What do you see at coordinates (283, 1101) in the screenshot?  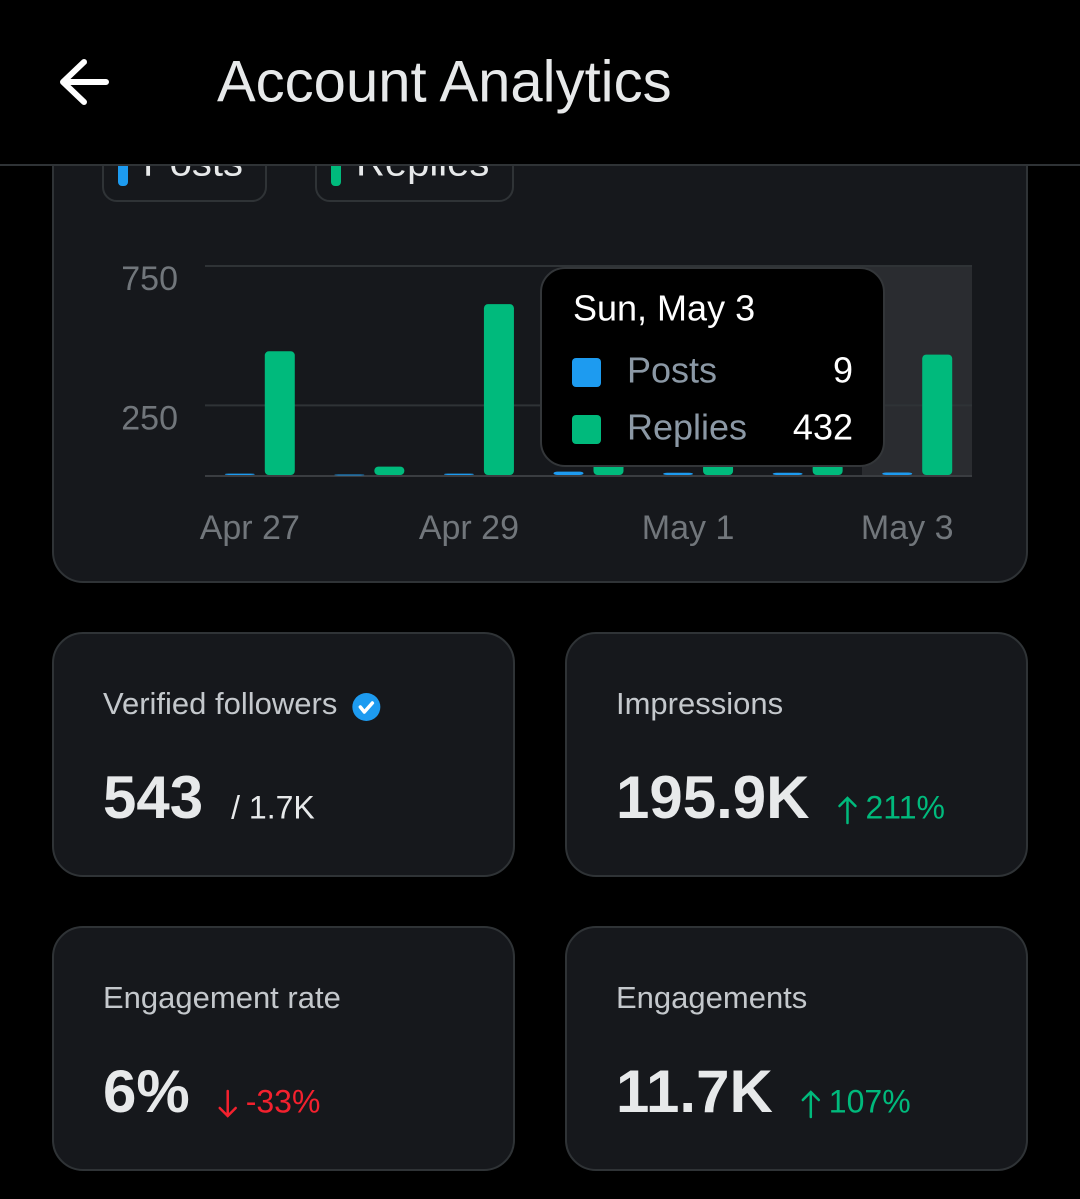 I see `card-change: -33%` at bounding box center [283, 1101].